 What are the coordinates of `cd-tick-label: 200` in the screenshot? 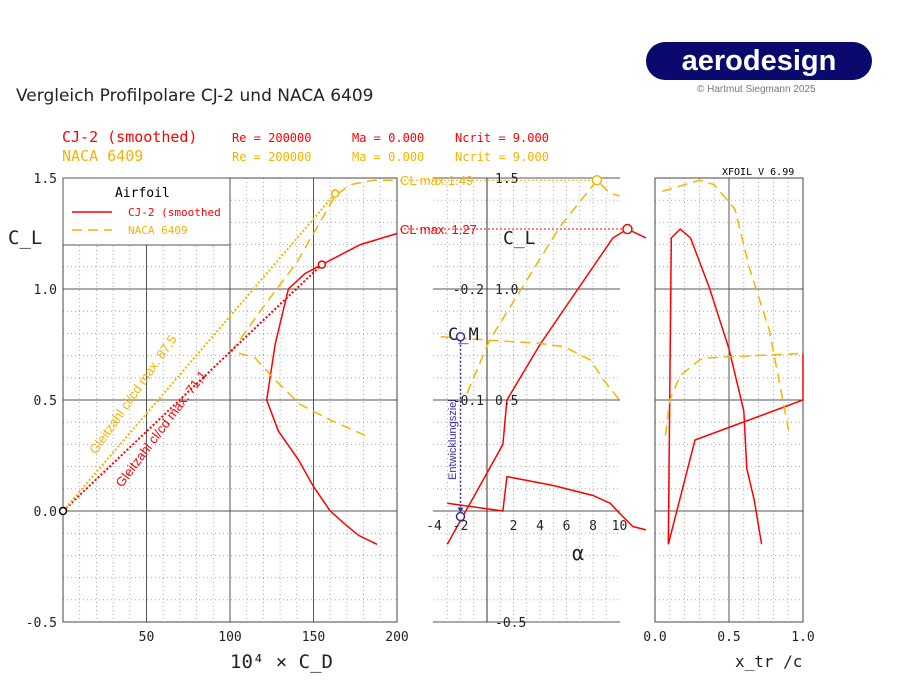 It's located at (396, 637).